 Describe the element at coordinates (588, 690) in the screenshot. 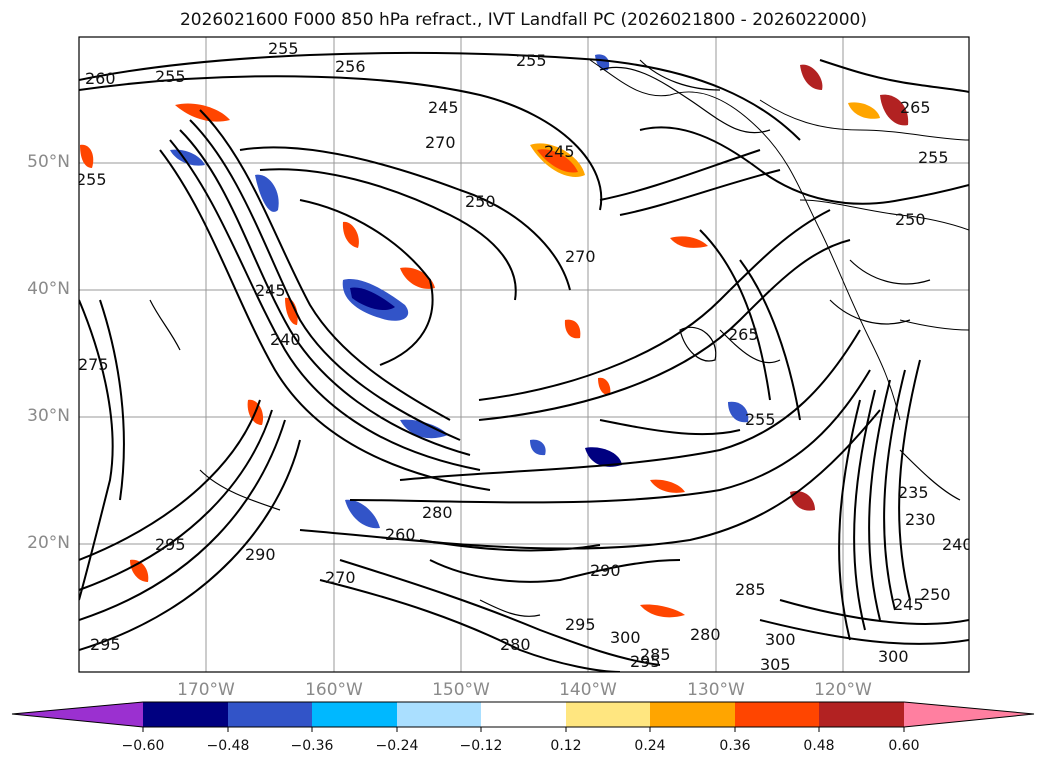

I see `lon-label-140w: 140°W` at that location.